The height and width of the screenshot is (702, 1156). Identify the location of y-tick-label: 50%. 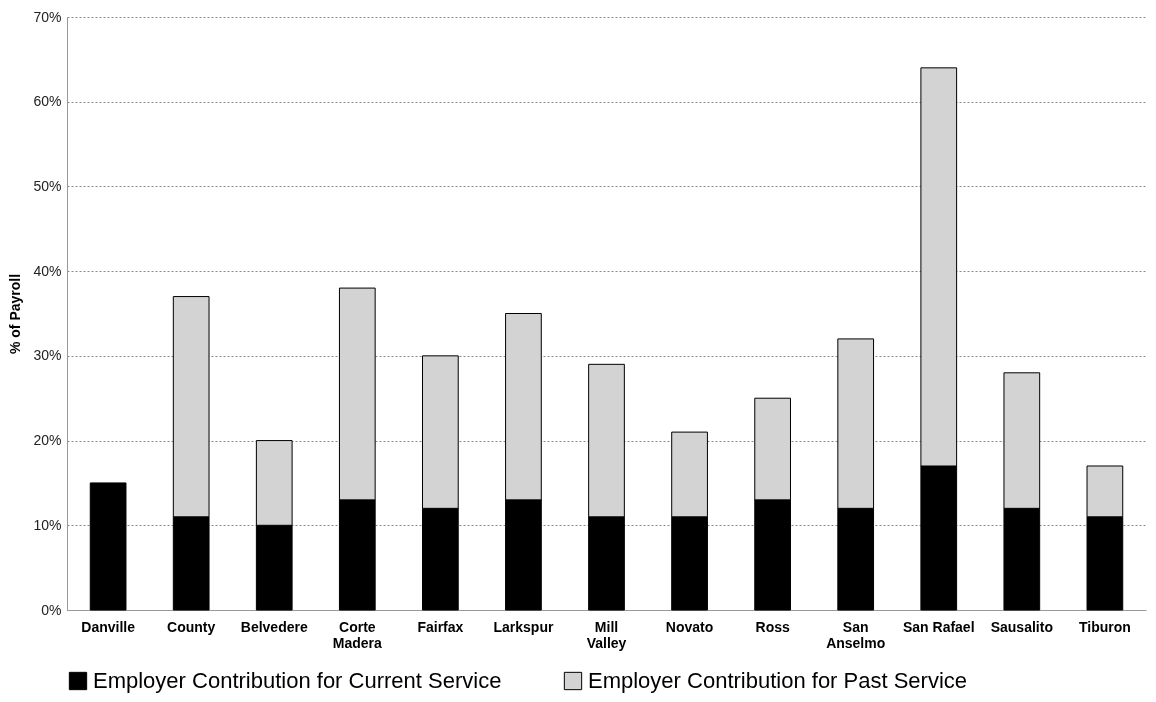
(47, 185).